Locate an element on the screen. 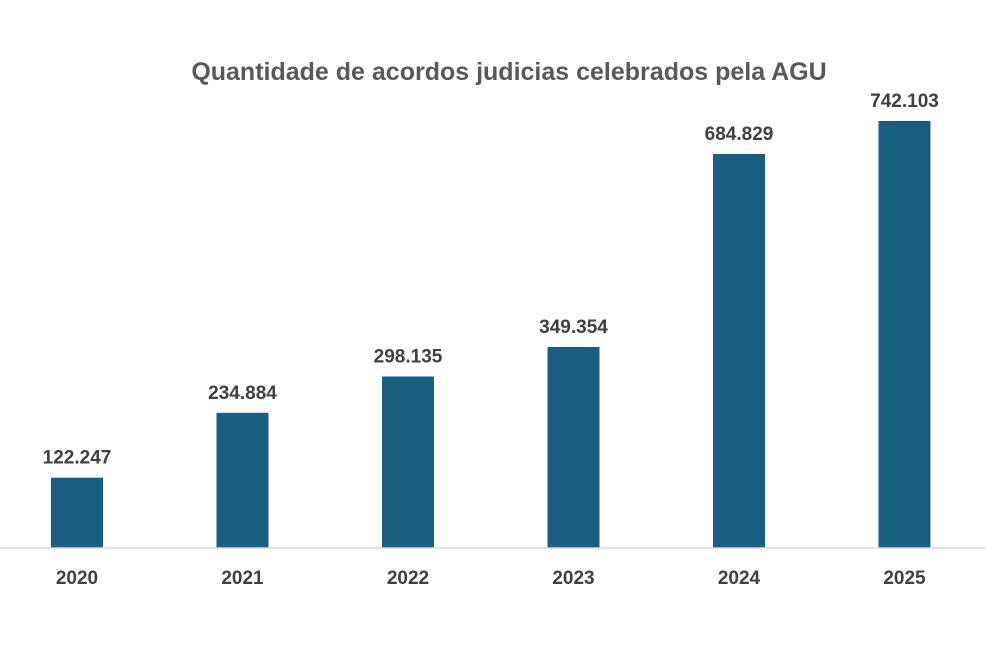  data-label-2024: 684.829 is located at coordinates (739, 134).